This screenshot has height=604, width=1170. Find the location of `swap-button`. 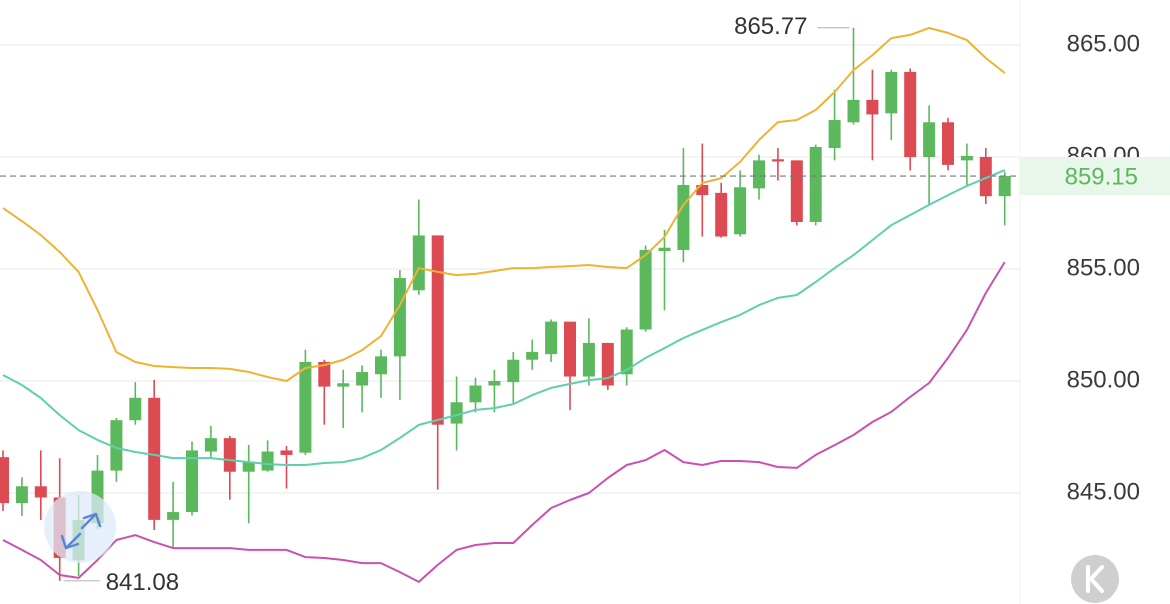

swap-button is located at coordinates (80, 527).